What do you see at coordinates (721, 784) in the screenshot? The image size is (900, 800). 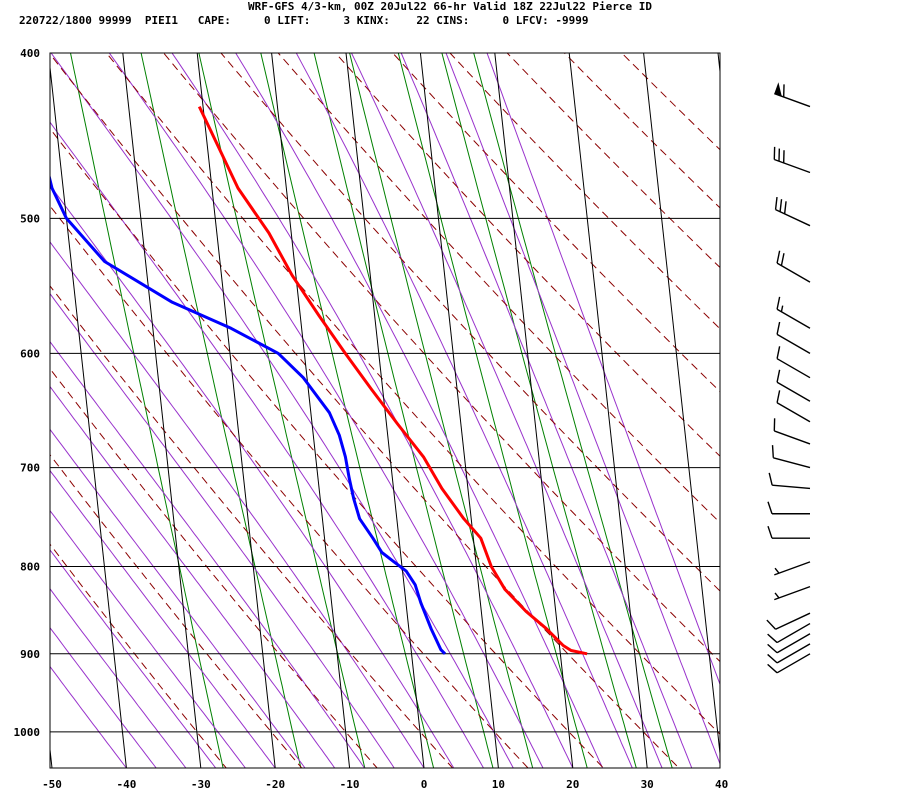 I see `x-tick-label: 40` at bounding box center [721, 784].